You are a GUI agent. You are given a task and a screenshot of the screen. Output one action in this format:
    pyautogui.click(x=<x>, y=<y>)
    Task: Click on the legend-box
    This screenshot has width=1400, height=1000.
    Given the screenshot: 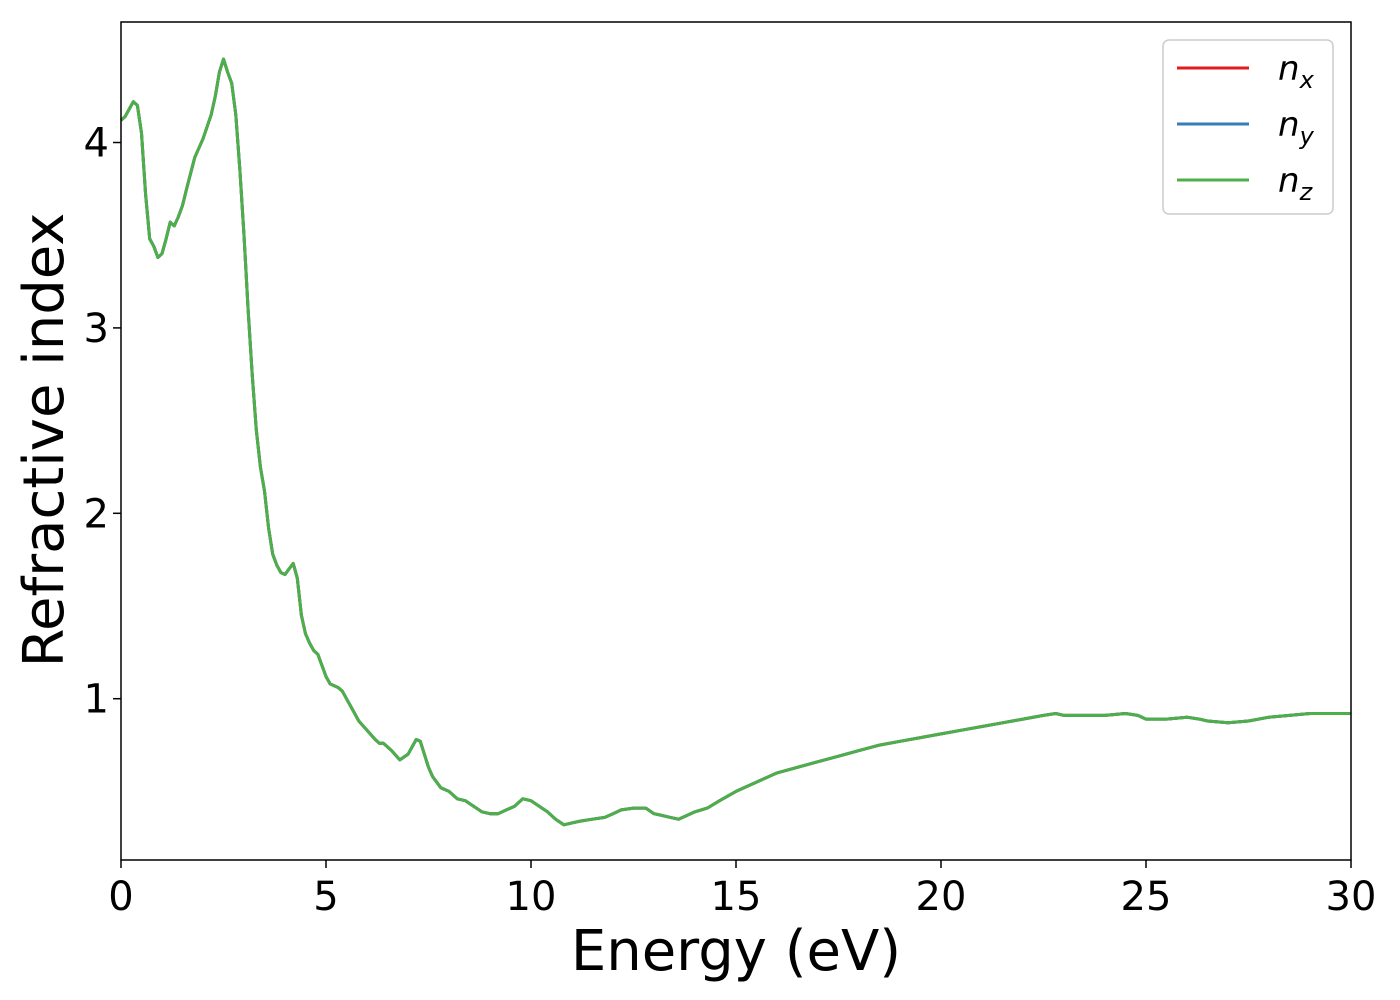 What is the action you would take?
    pyautogui.click(x=1248, y=127)
    